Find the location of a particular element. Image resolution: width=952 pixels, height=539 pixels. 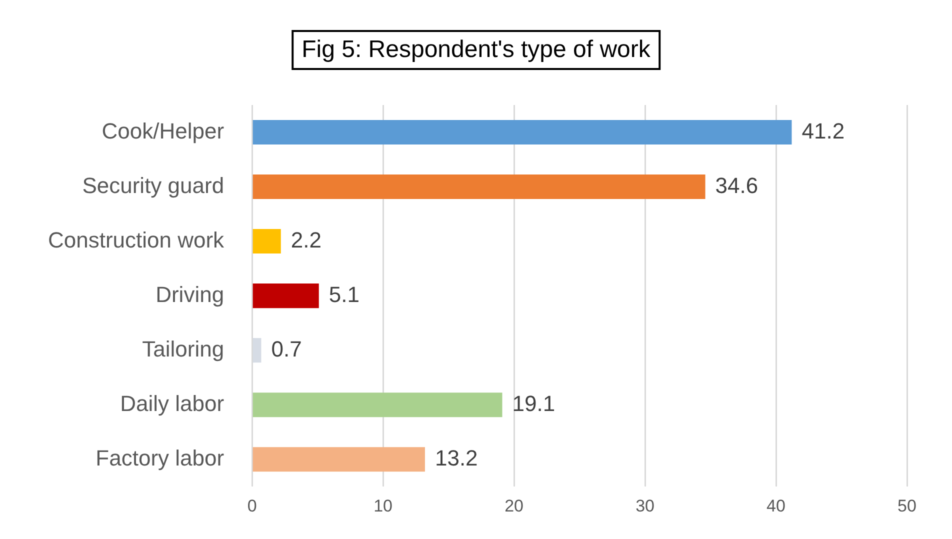

x-tick-label: 0 is located at coordinates (252, 506).